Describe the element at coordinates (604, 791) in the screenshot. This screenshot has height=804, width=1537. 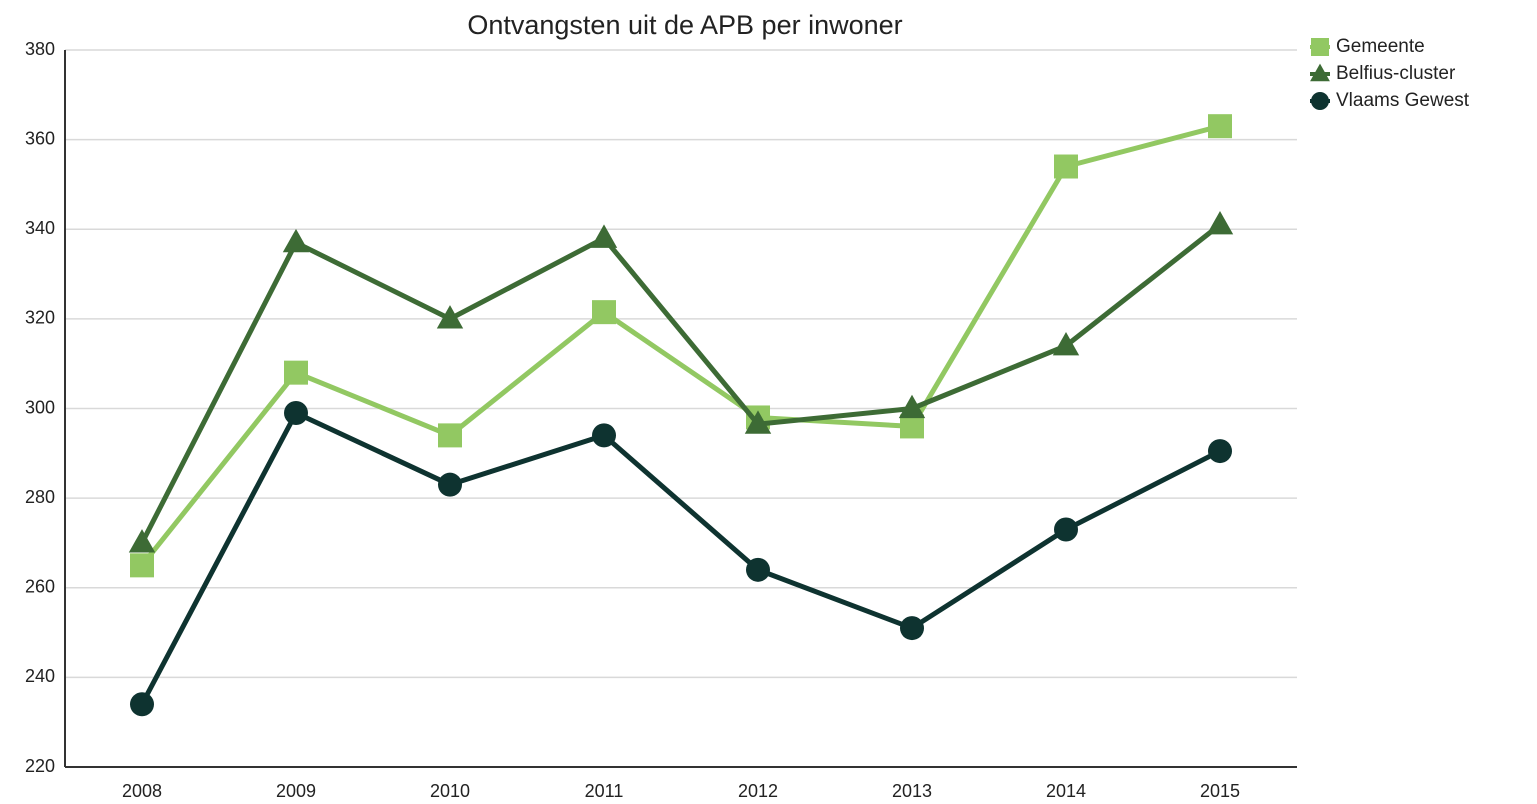
I see `x-tick-label: 2011` at that location.